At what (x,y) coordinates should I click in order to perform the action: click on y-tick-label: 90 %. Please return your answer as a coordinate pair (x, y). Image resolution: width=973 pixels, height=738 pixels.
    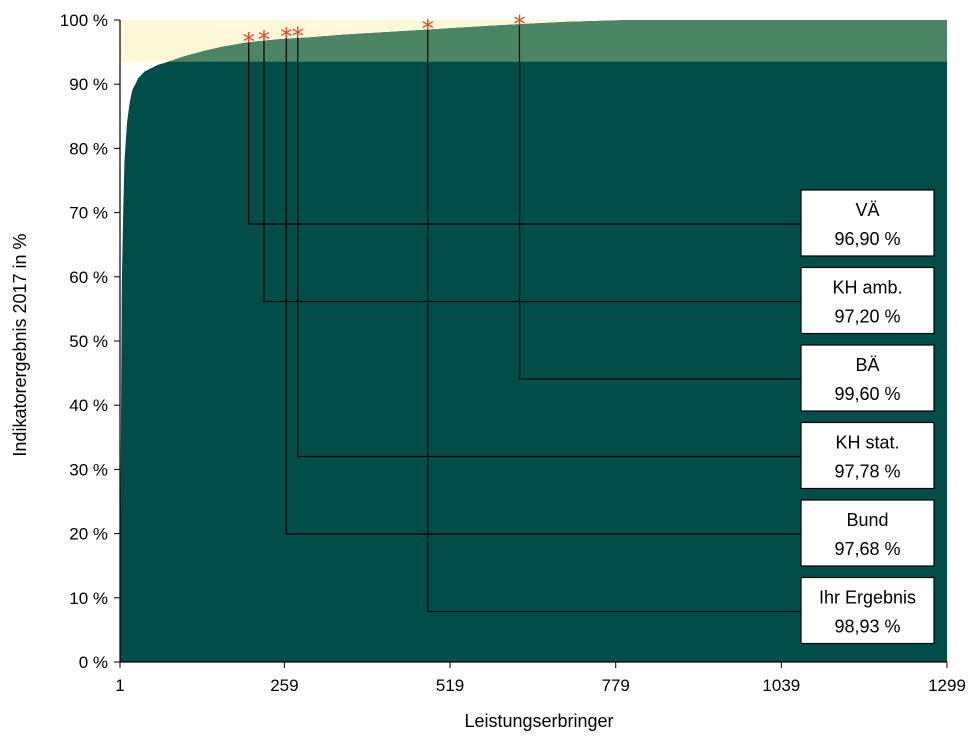
    Looking at the image, I should click on (88, 84).